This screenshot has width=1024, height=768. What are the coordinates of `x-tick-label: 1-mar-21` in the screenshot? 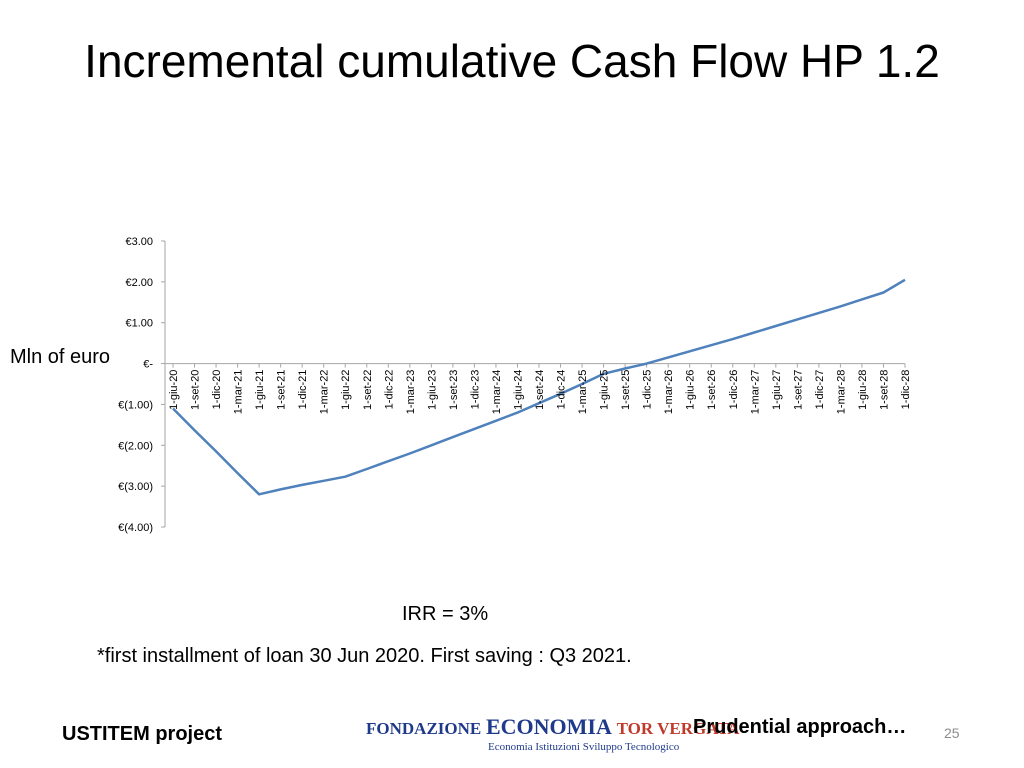 It's located at (239, 392).